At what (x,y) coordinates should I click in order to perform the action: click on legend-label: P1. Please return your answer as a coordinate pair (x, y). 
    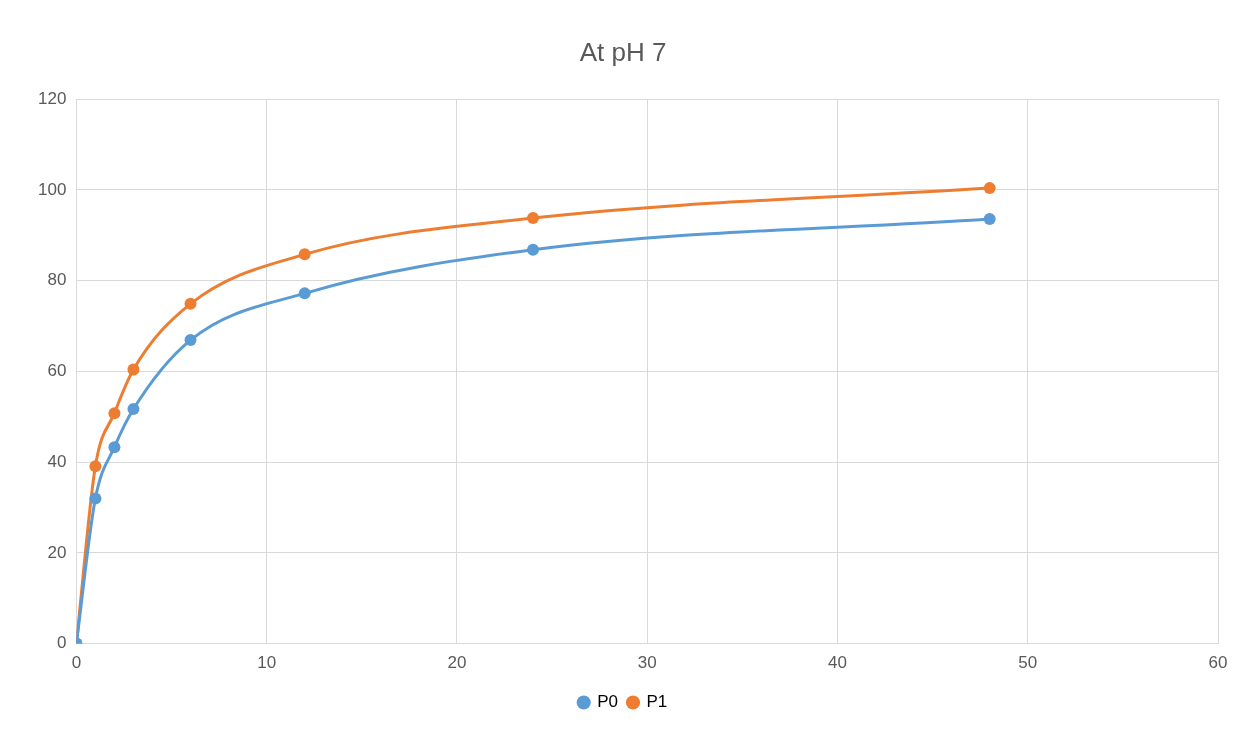
    Looking at the image, I should click on (657, 702).